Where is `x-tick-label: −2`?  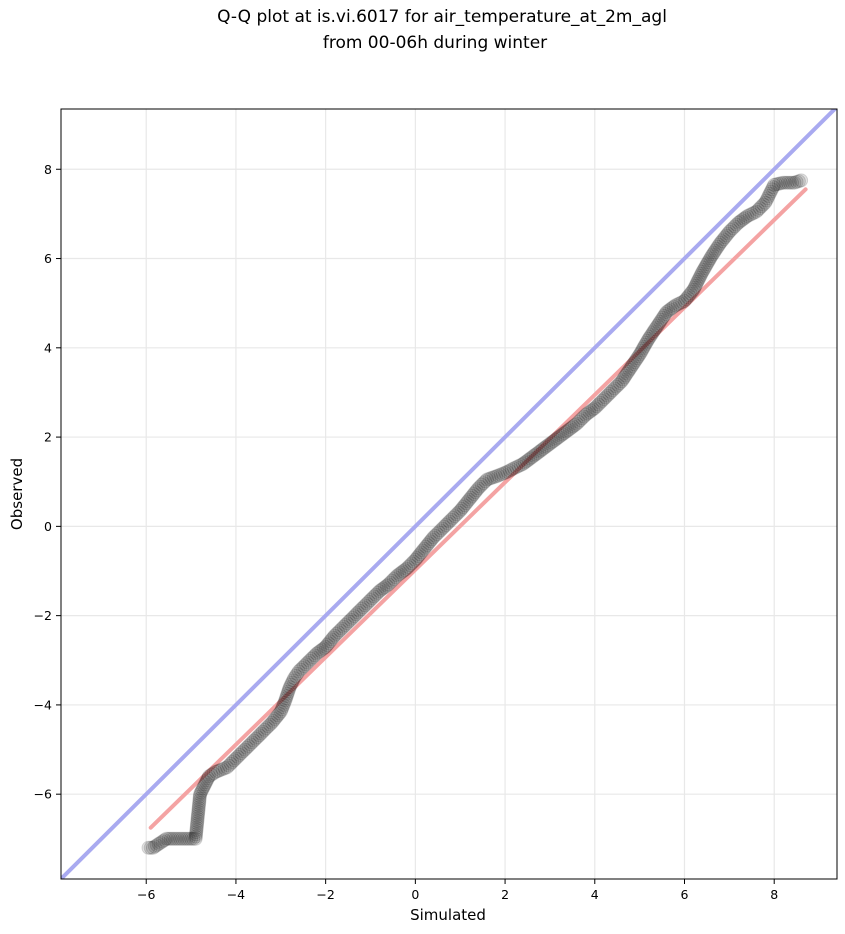 x-tick-label: −2 is located at coordinates (325, 894).